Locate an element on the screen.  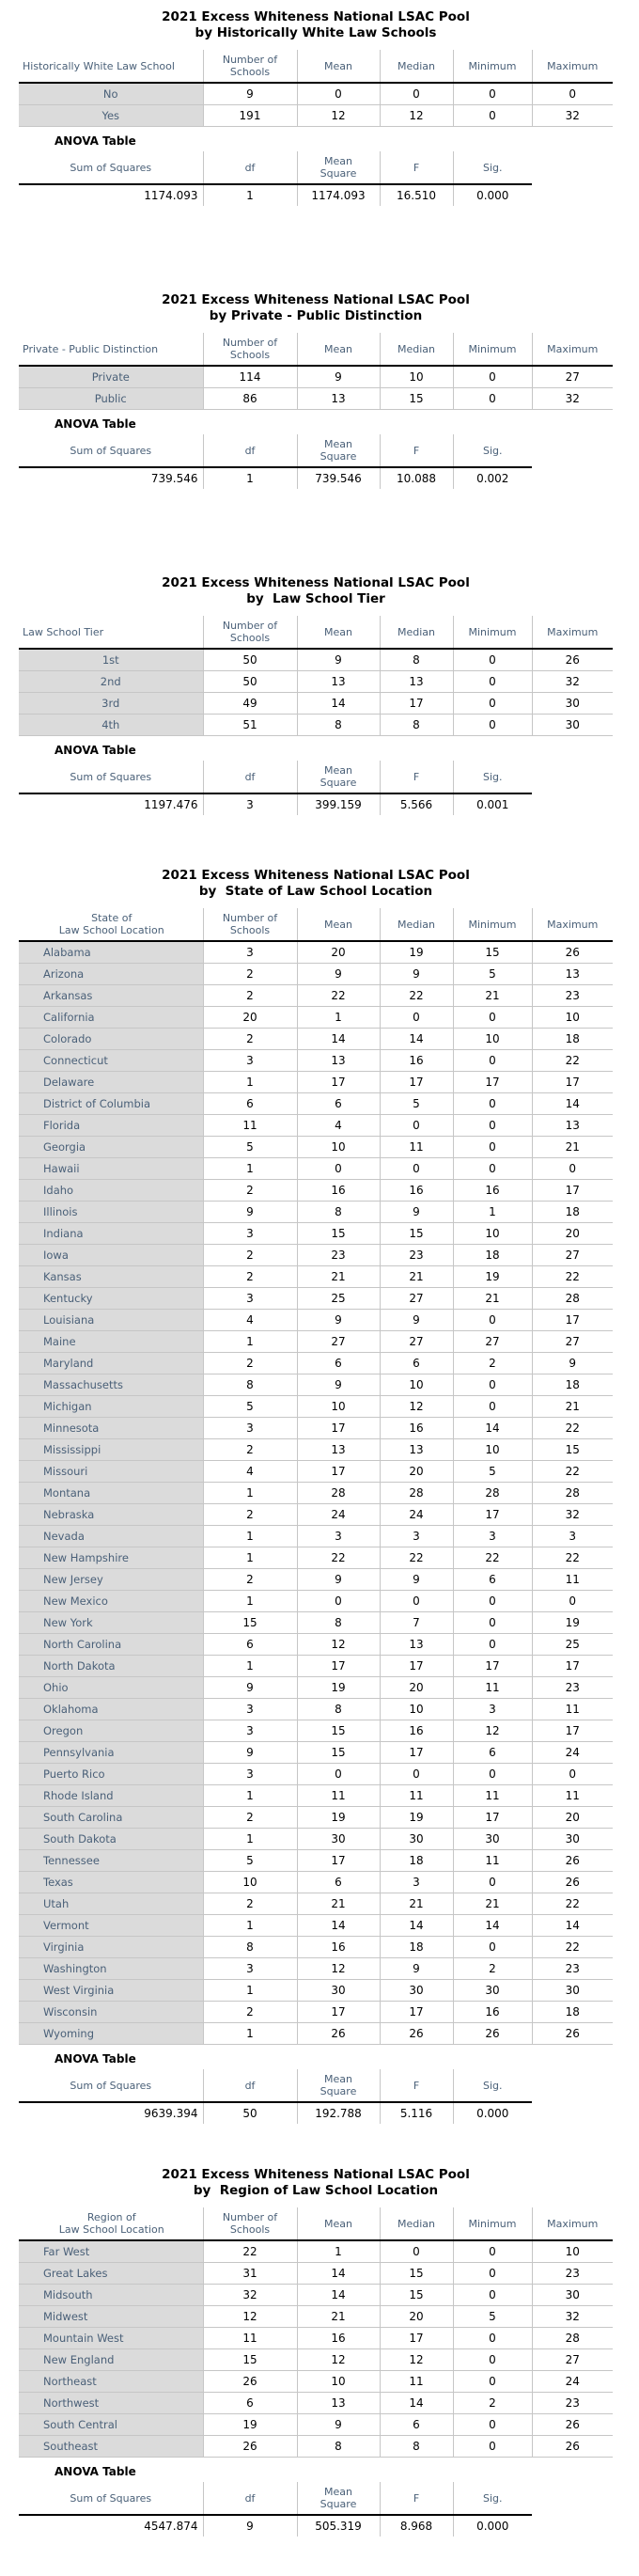
cell-value: 32 is located at coordinates (572, 2316).